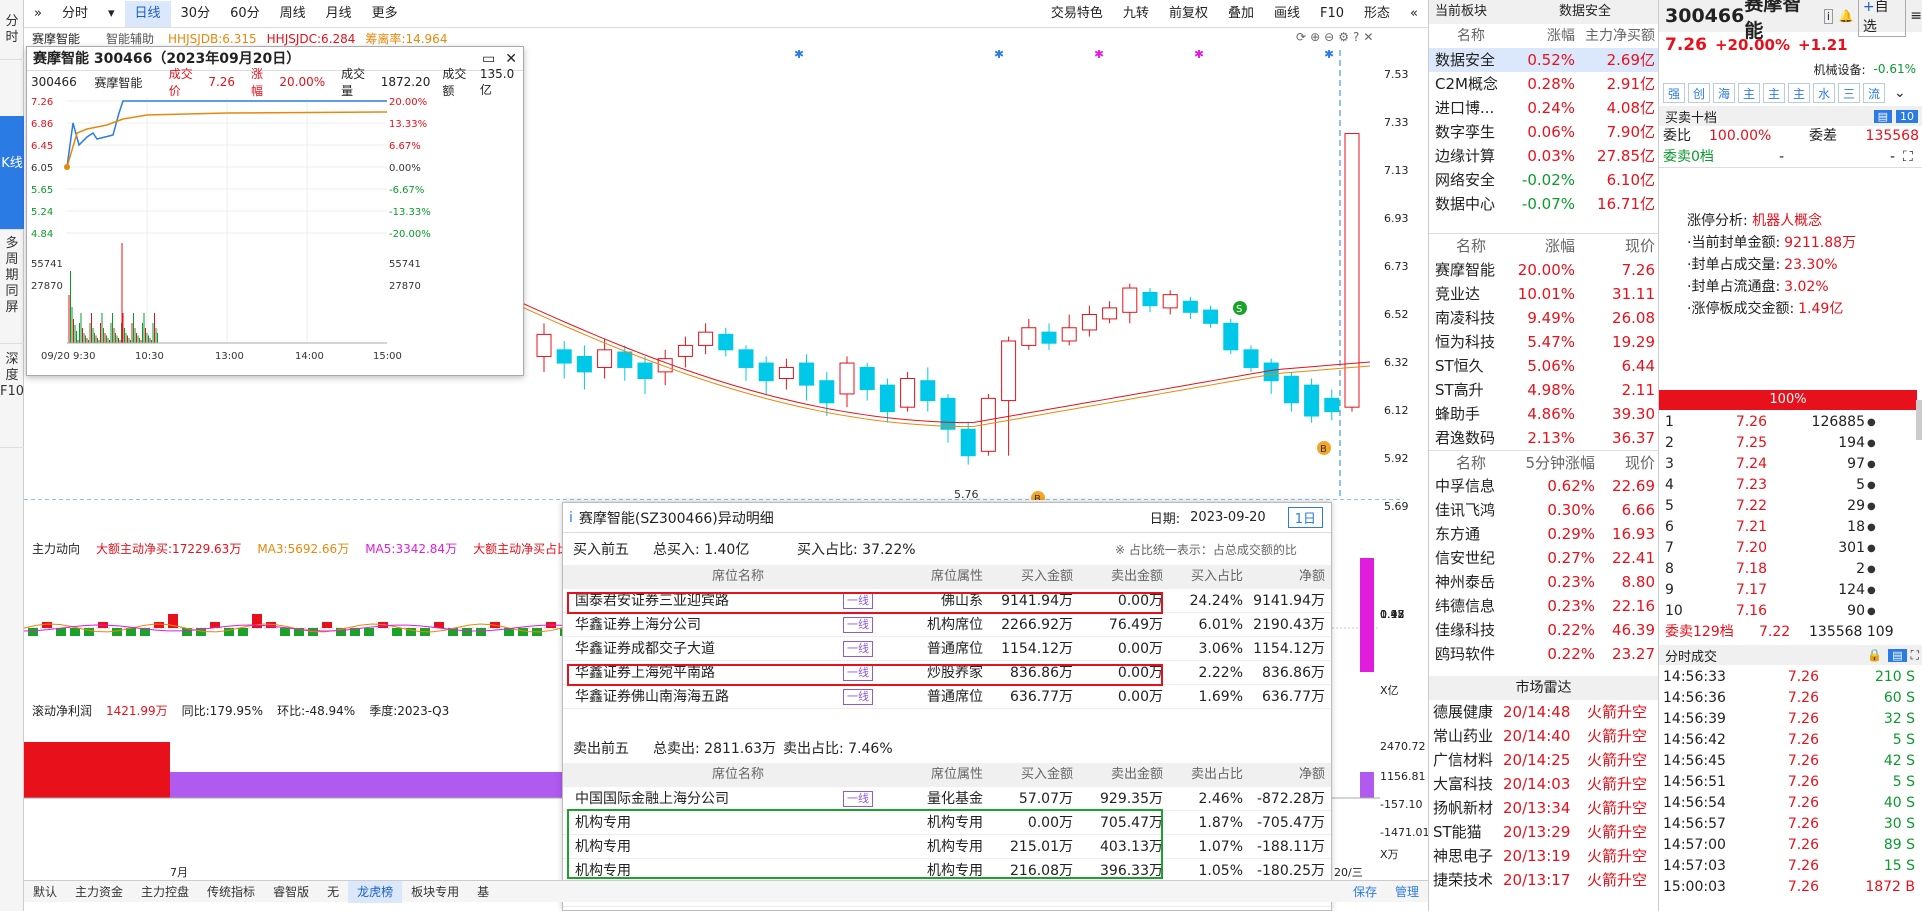 This screenshot has width=1922, height=911. What do you see at coordinates (1699, 93) in the screenshot?
I see `mini-tab: 创` at bounding box center [1699, 93].